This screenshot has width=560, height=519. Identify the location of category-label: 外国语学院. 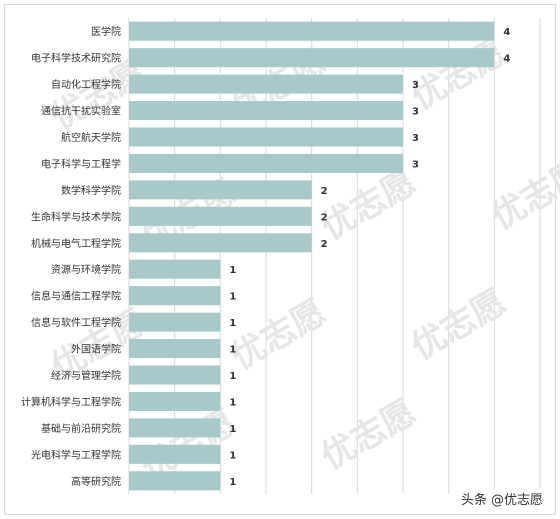
(96, 349).